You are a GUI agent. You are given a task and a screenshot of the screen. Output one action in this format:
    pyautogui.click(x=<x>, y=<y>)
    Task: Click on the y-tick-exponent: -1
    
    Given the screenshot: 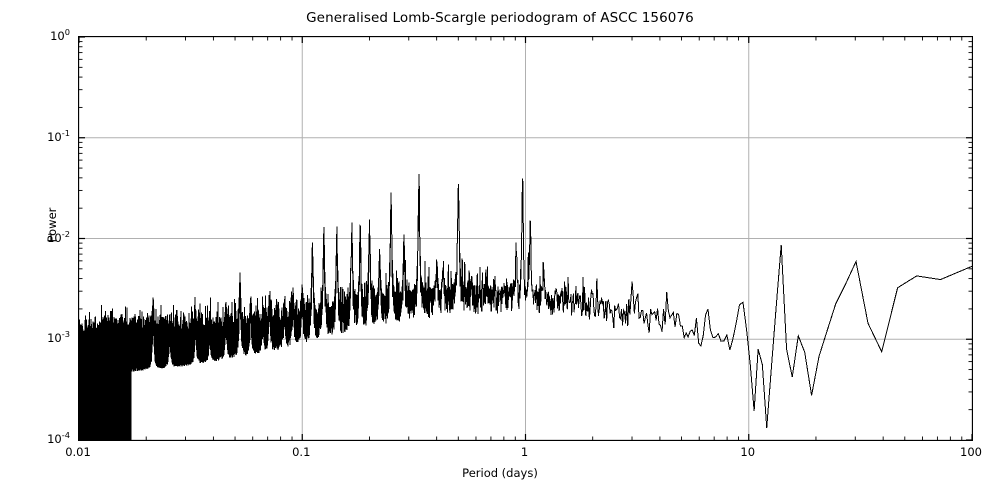 What is the action you would take?
    pyautogui.click(x=65, y=132)
    